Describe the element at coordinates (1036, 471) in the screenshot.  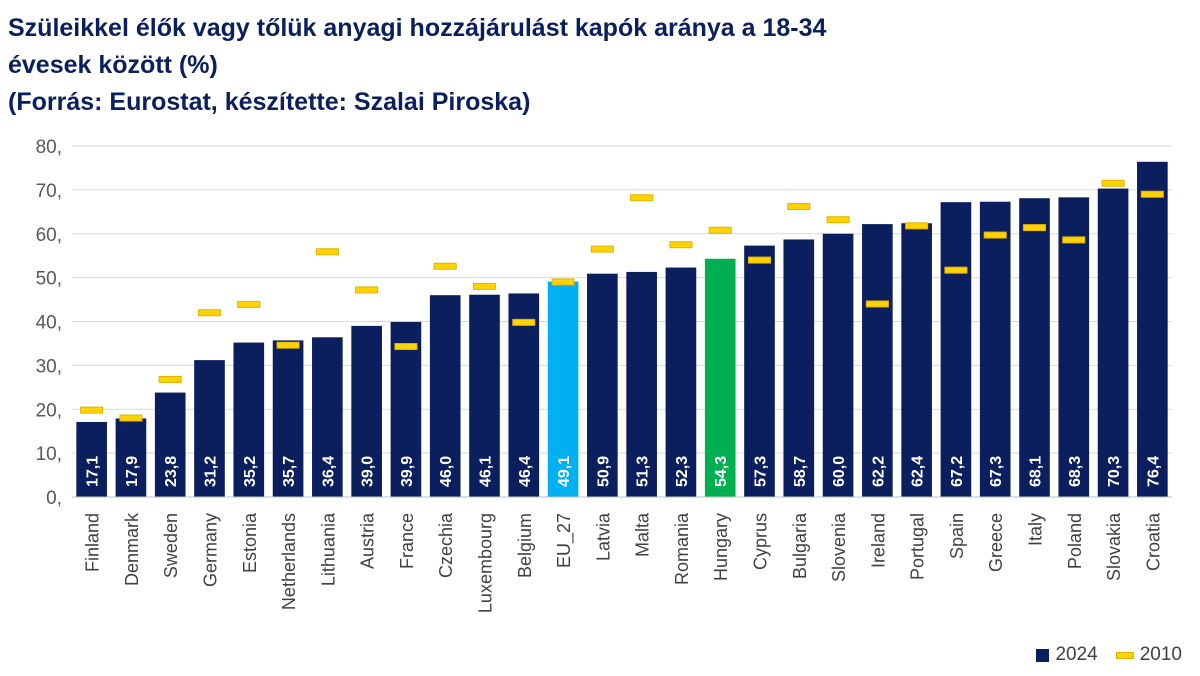
I see `data-label: 68,1` at that location.